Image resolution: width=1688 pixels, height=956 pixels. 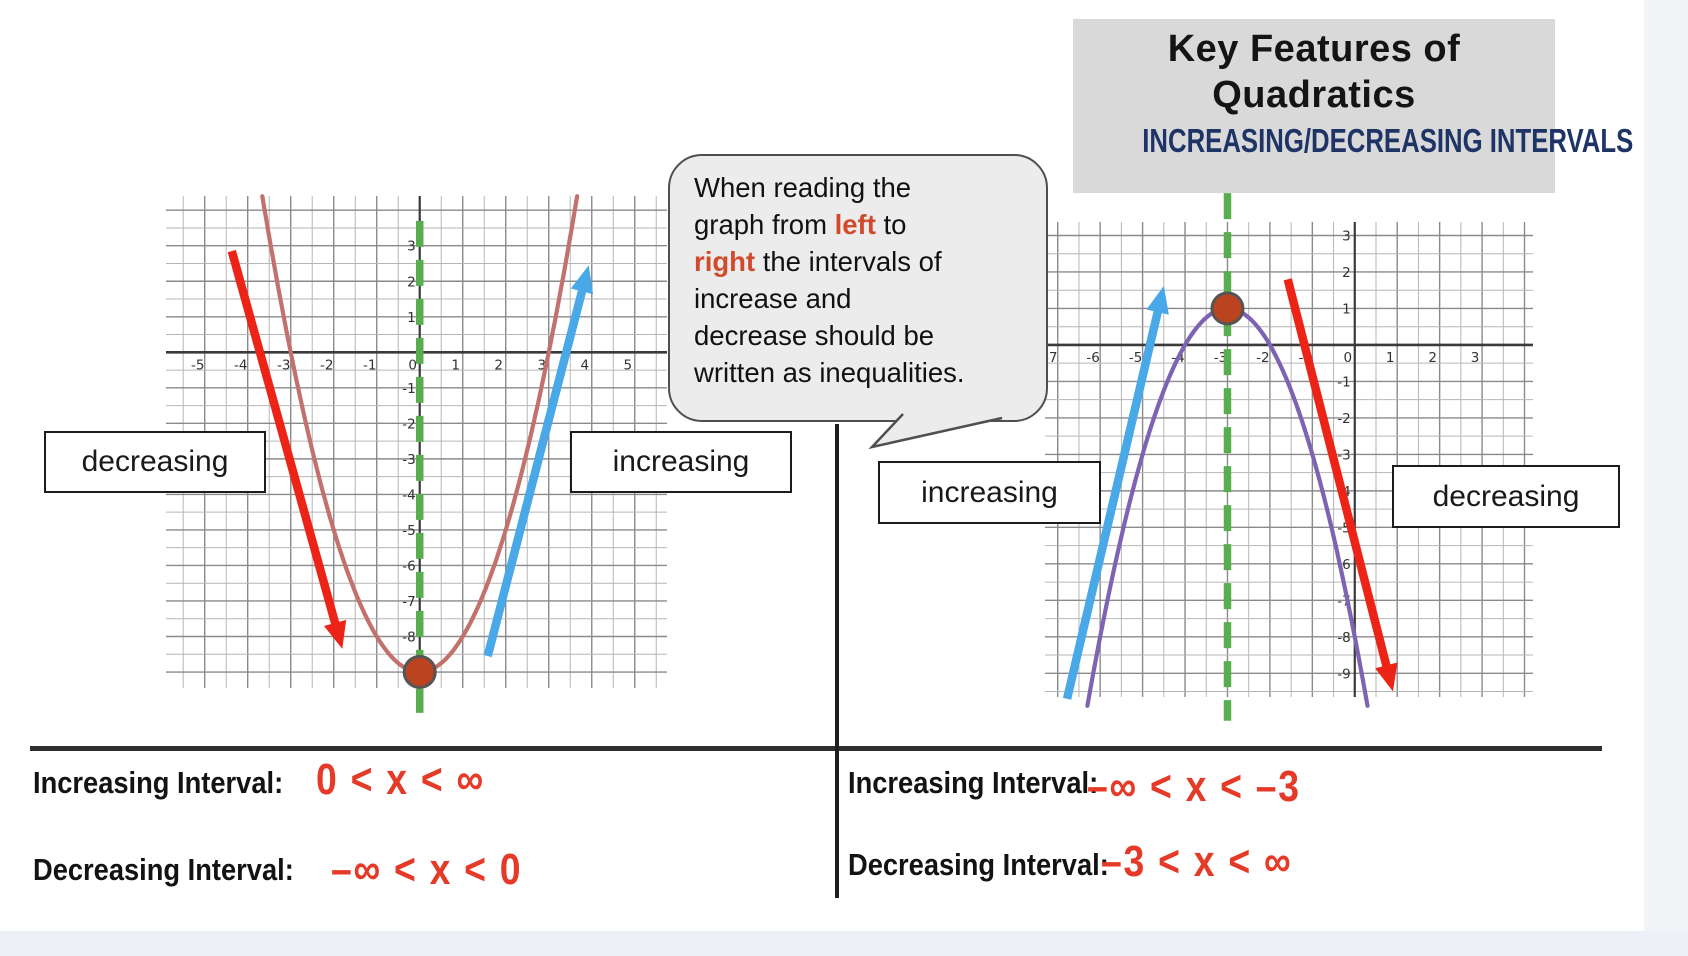 I want to click on svg-text: 5, so click(x=627, y=365).